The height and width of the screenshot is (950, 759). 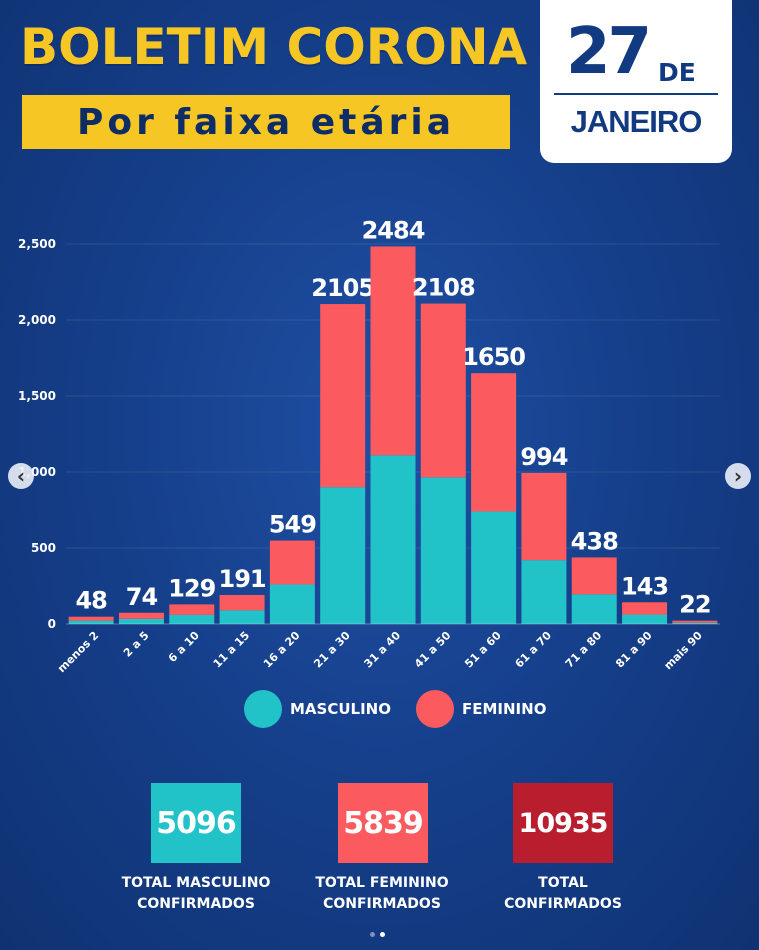 What do you see at coordinates (563, 823) in the screenshot?
I see `total-confirmados-value: 10935` at bounding box center [563, 823].